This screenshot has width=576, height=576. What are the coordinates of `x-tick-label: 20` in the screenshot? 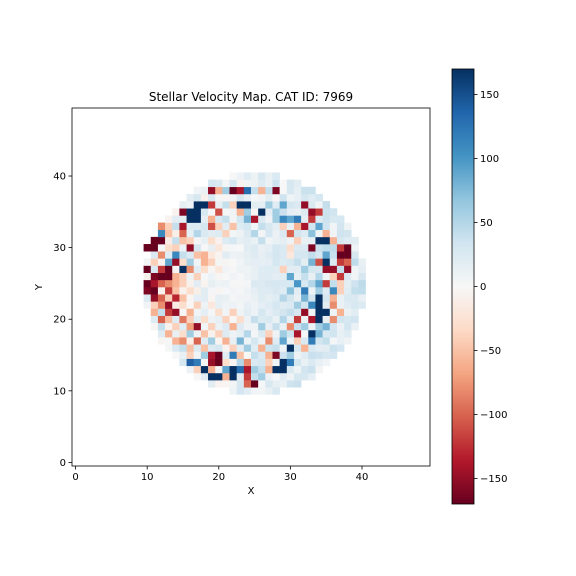 It's located at (218, 477).